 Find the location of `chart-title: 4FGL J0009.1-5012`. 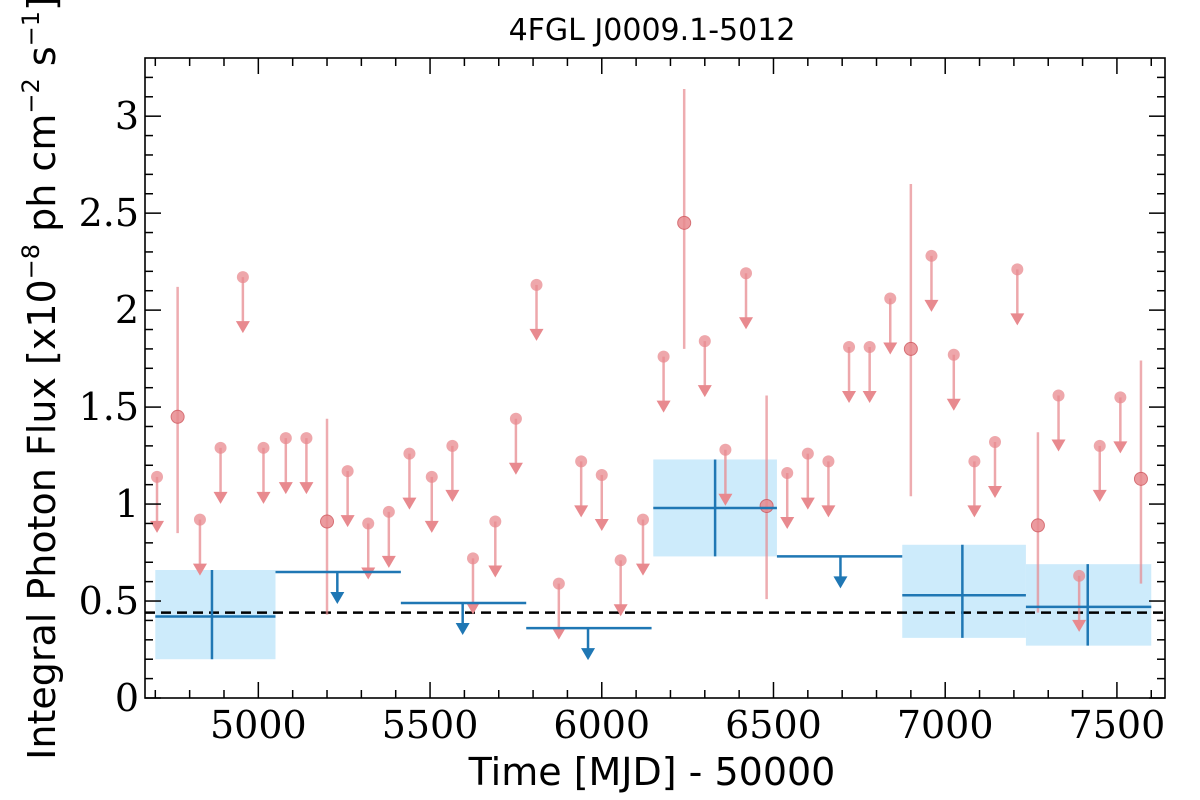

chart-title: 4FGL J0009.1-5012 is located at coordinates (652, 30).